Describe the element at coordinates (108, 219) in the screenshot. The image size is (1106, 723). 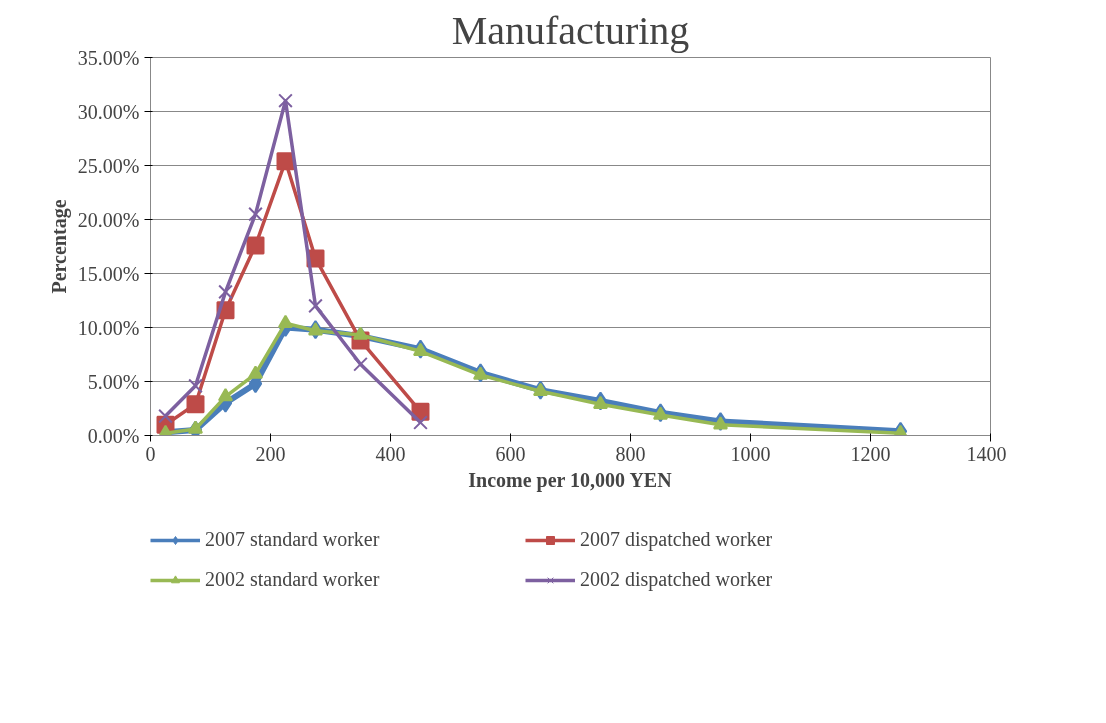
I see `y-tick-label: 20.00%` at that location.